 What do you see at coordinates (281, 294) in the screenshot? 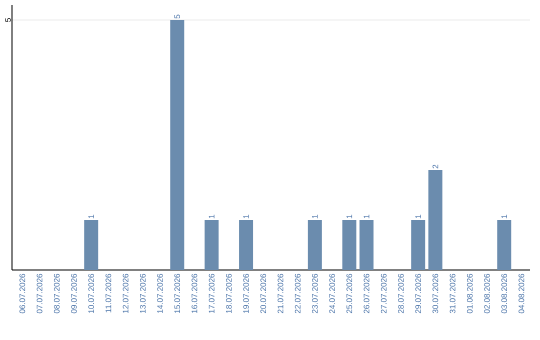
I see `x-tick-label: 21.07.2026` at bounding box center [281, 294].